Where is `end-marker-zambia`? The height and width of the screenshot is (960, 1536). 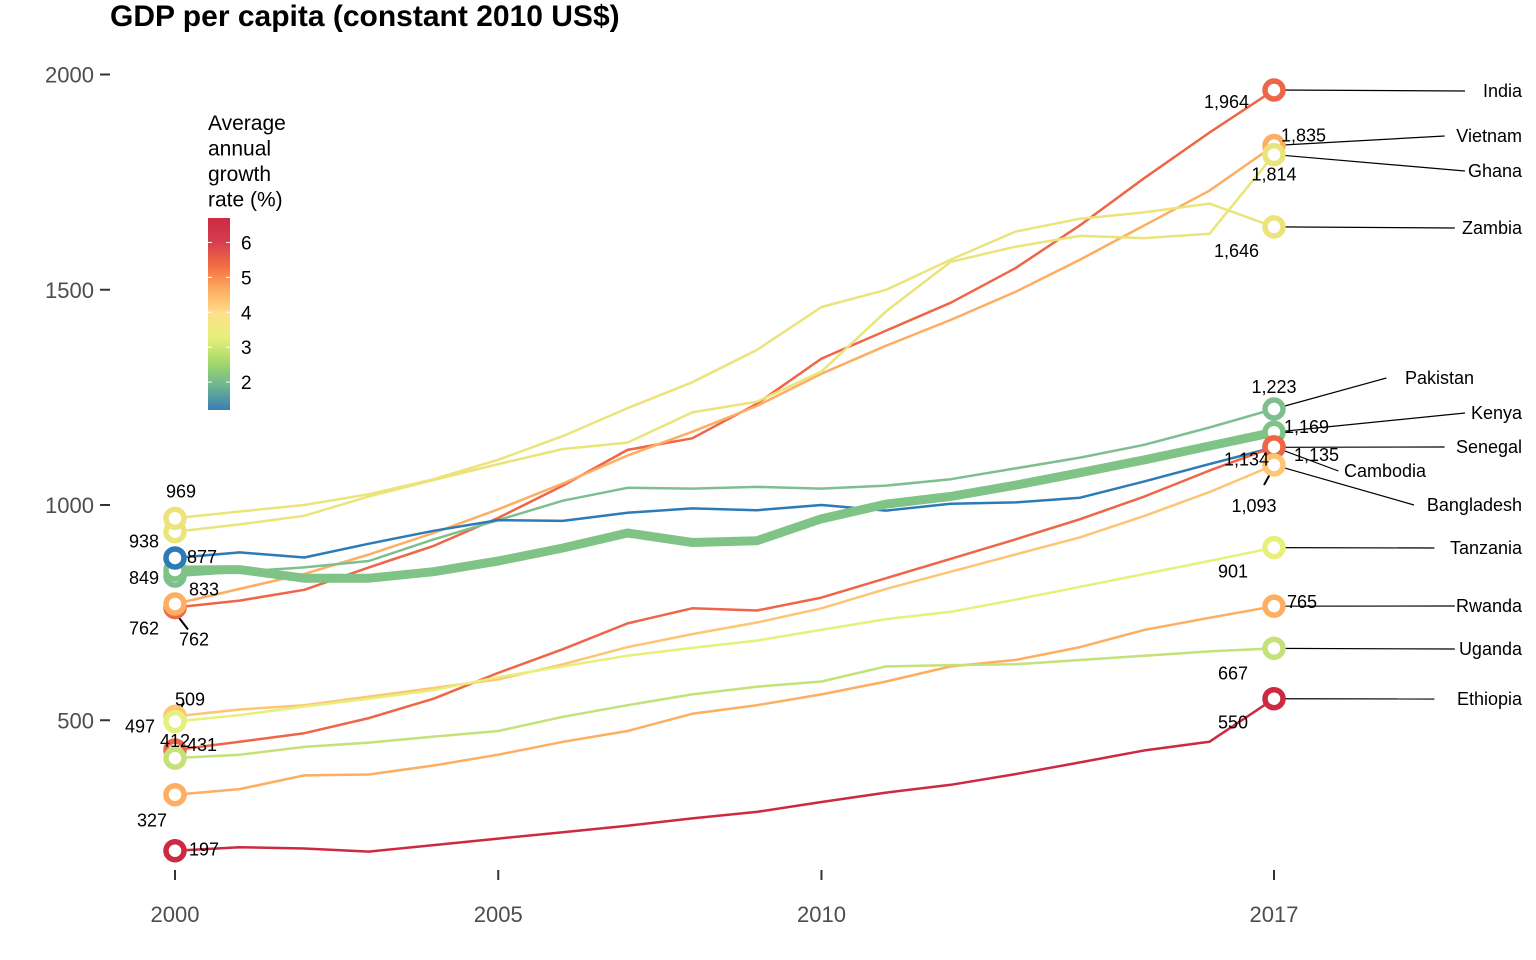 end-marker-zambia is located at coordinates (1274, 227).